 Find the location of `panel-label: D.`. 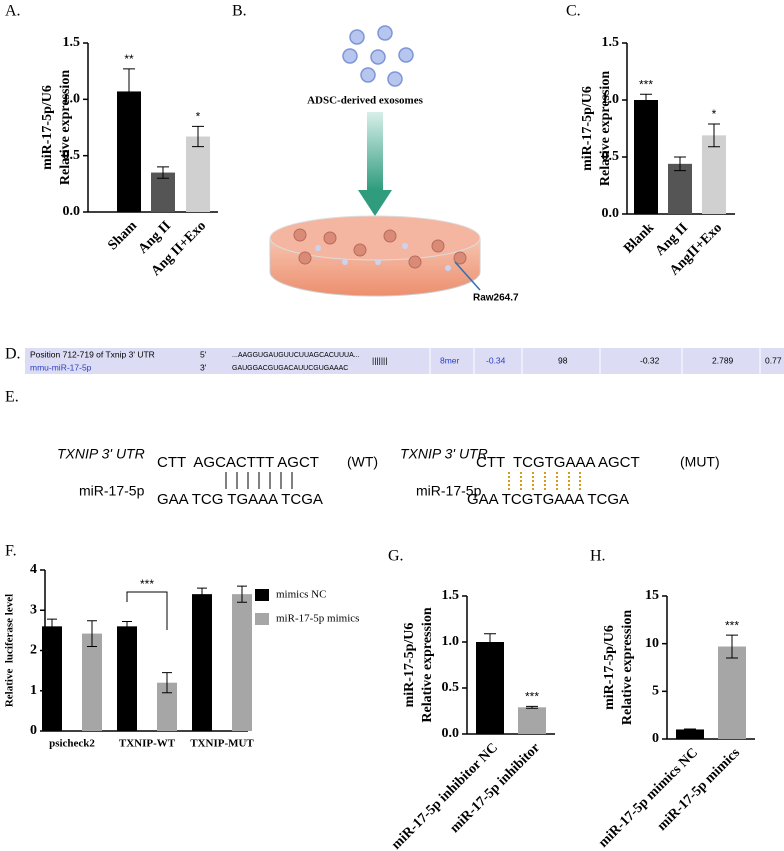

panel-label: D. is located at coordinates (13, 354).